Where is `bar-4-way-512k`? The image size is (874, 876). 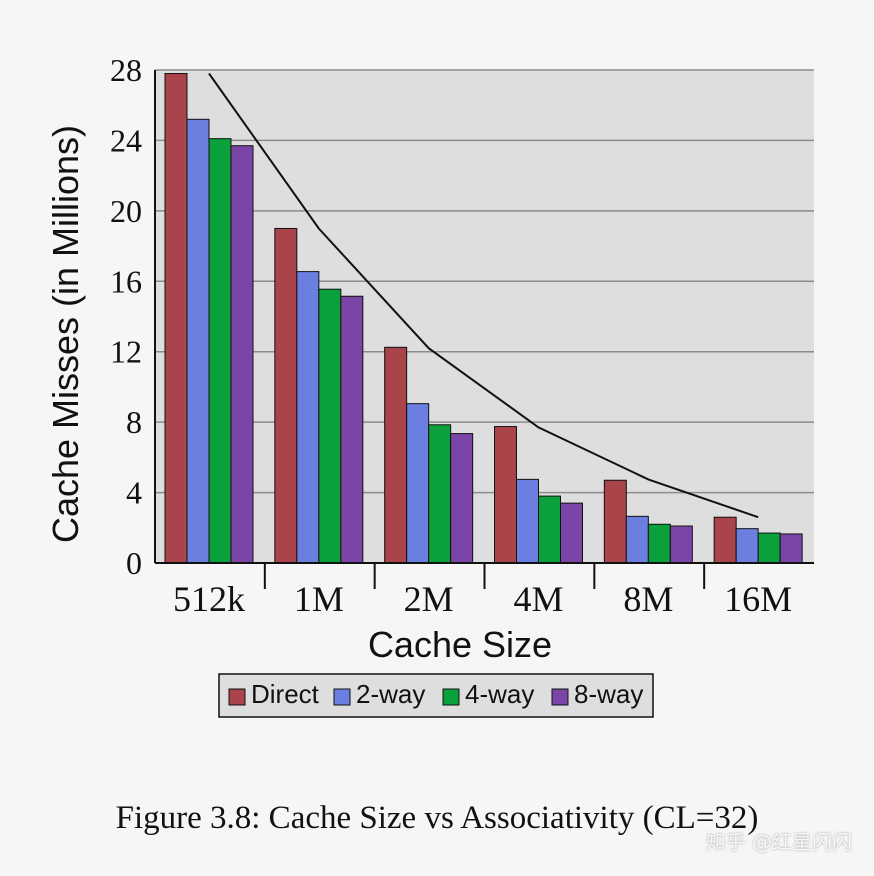
bar-4-way-512k is located at coordinates (220, 351).